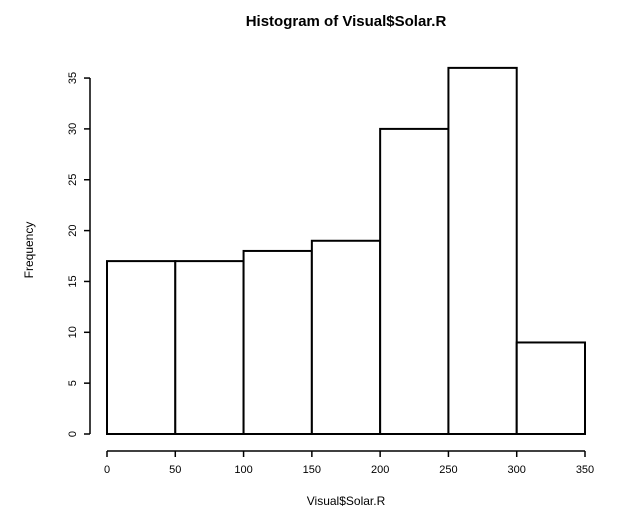 This screenshot has height=518, width=619. Describe the element at coordinates (73, 281) in the screenshot. I see `y-tick-label: 15` at that location.